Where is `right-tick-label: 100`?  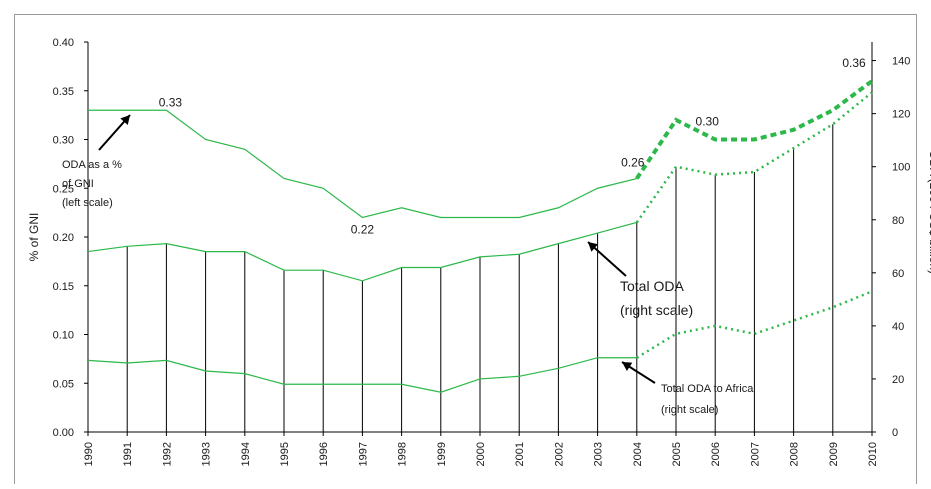
right-tick-label: 100 is located at coordinates (901, 168).